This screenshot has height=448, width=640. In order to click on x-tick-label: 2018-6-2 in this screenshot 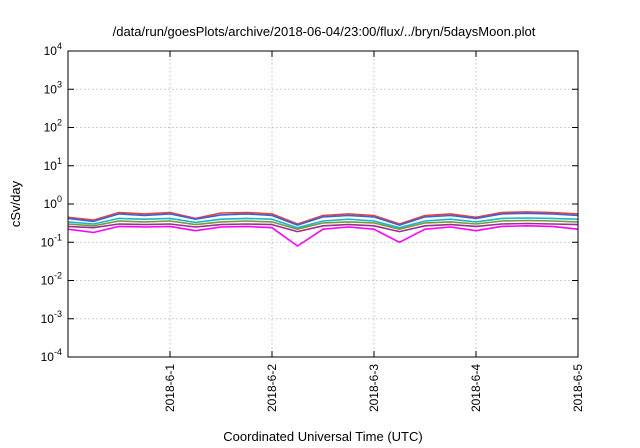, I will do `click(272, 388)`.